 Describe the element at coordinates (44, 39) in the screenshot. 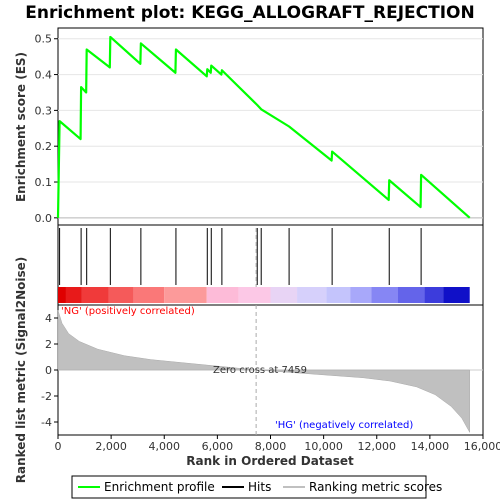

I see `es-y-tick-label: 0.5` at that location.